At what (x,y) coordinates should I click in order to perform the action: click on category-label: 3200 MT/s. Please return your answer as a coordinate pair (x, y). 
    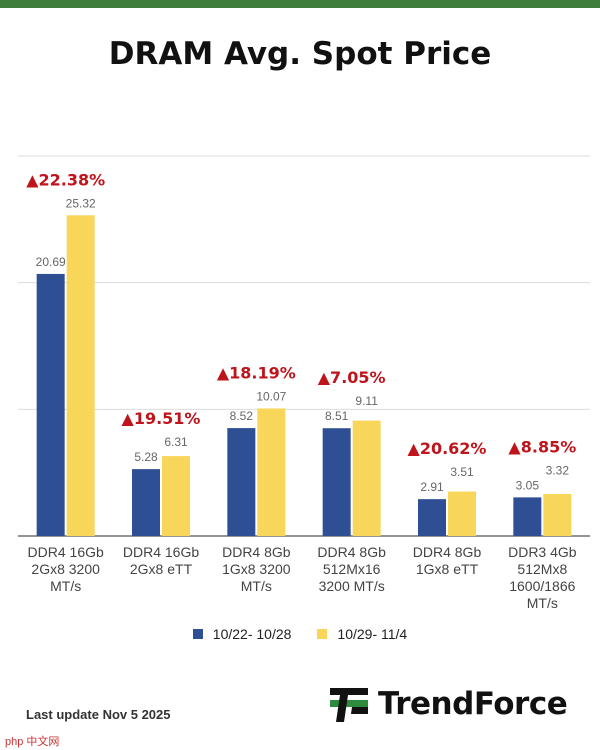
    Looking at the image, I should click on (352, 586).